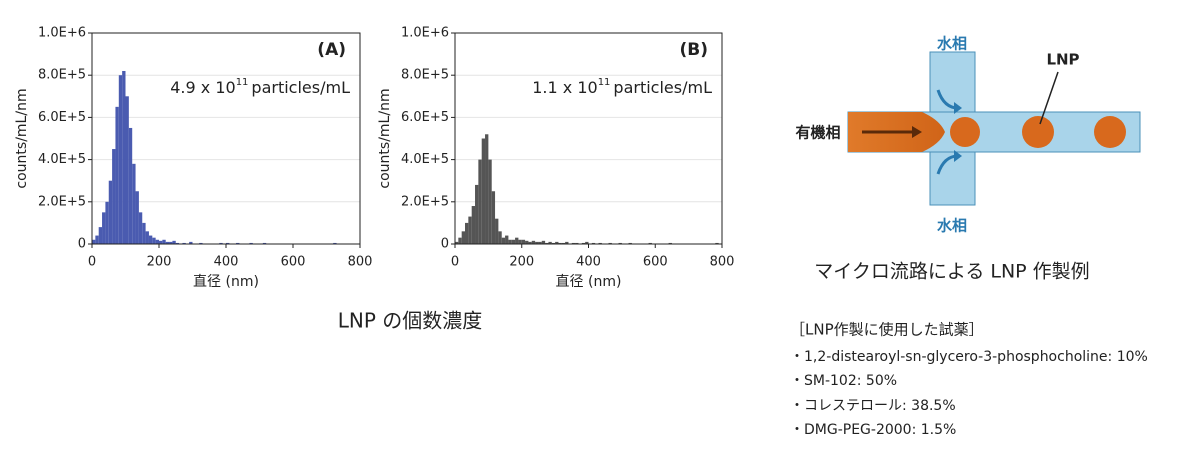  What do you see at coordinates (694, 50) in the screenshot?
I see `panel-label: (B)` at bounding box center [694, 50].